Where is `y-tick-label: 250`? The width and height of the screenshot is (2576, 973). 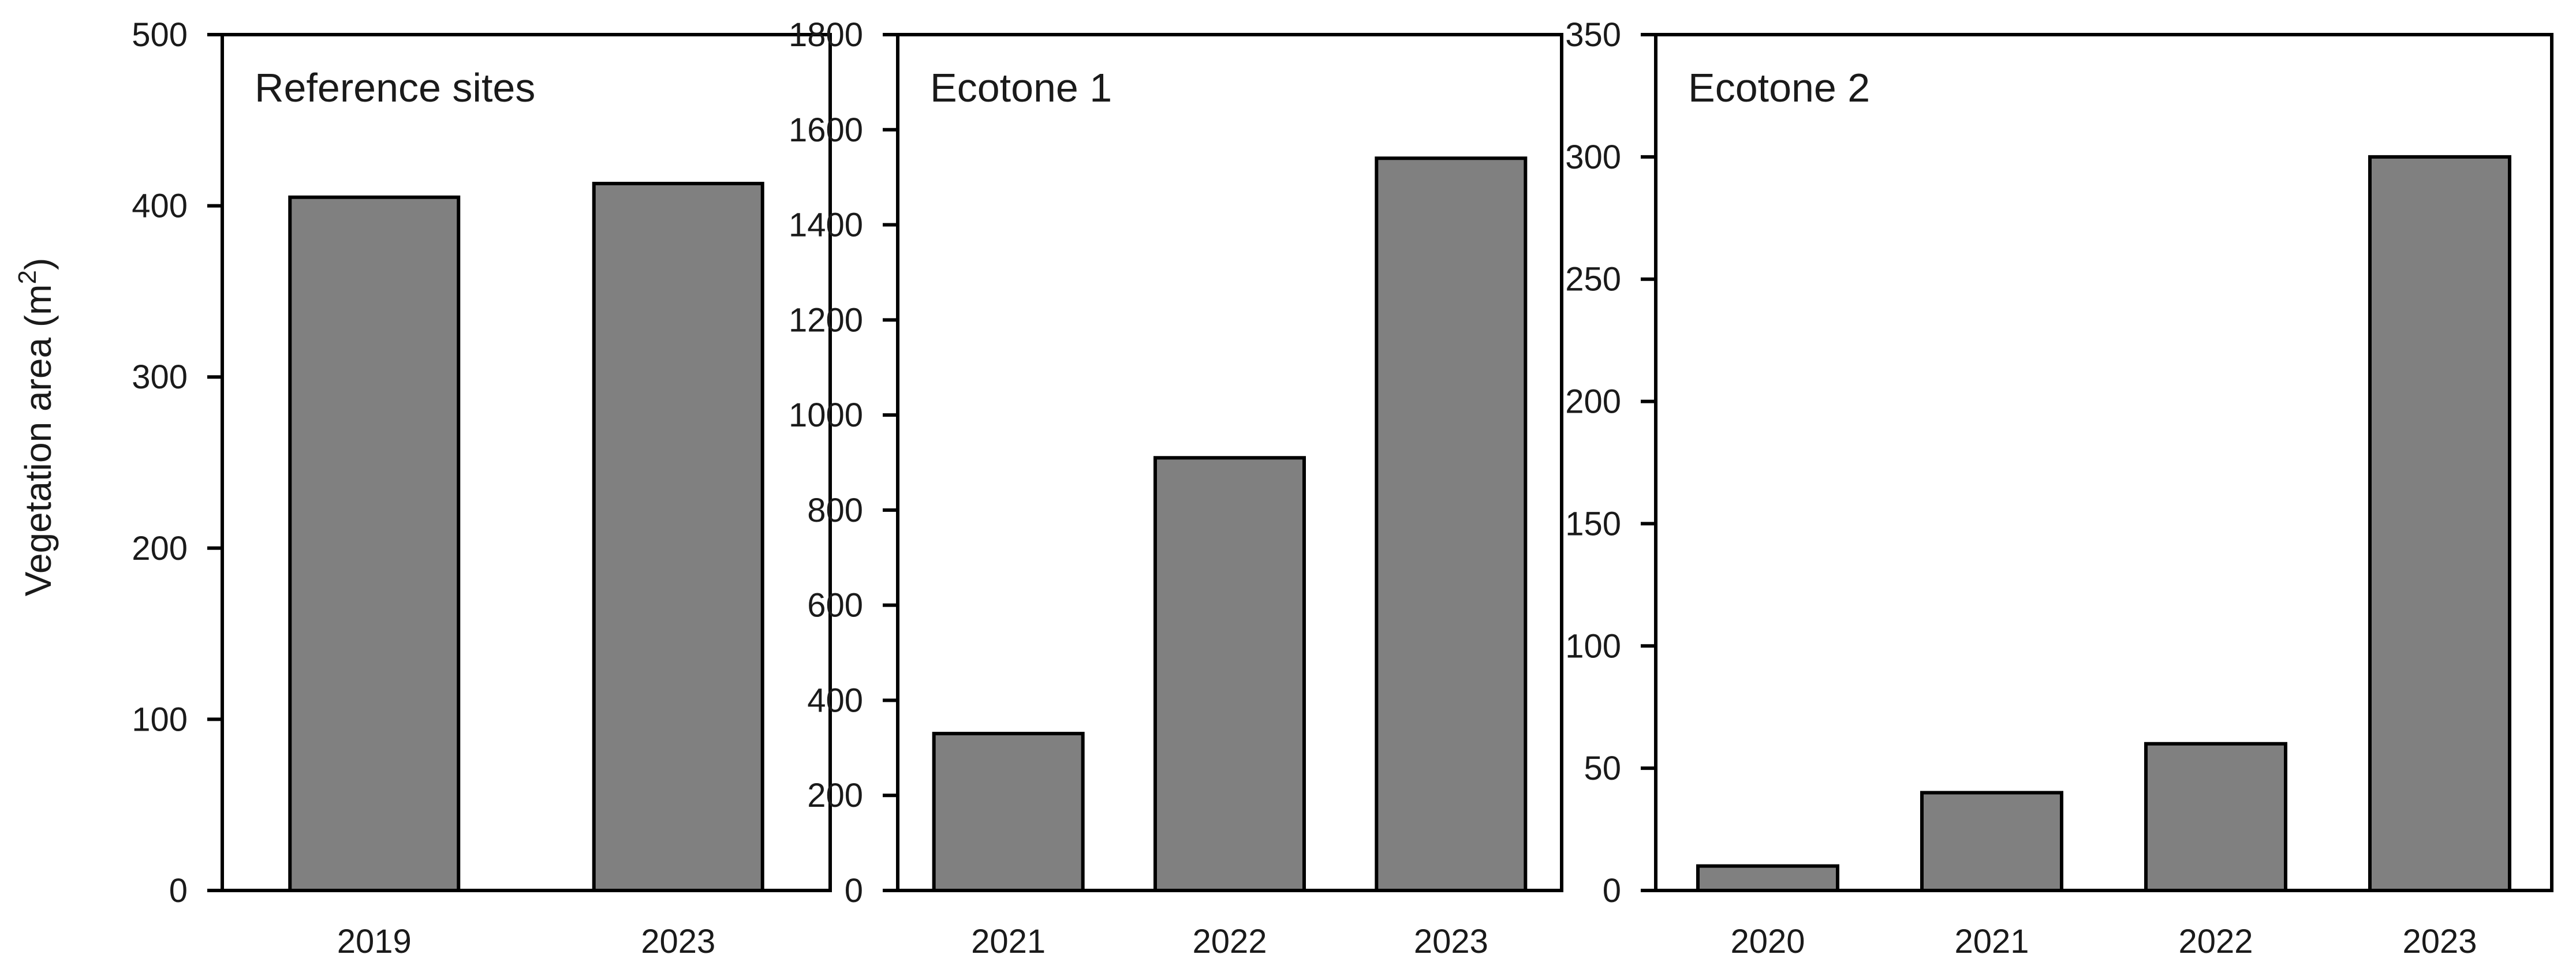
y-tick-label: 250 is located at coordinates (1593, 279).